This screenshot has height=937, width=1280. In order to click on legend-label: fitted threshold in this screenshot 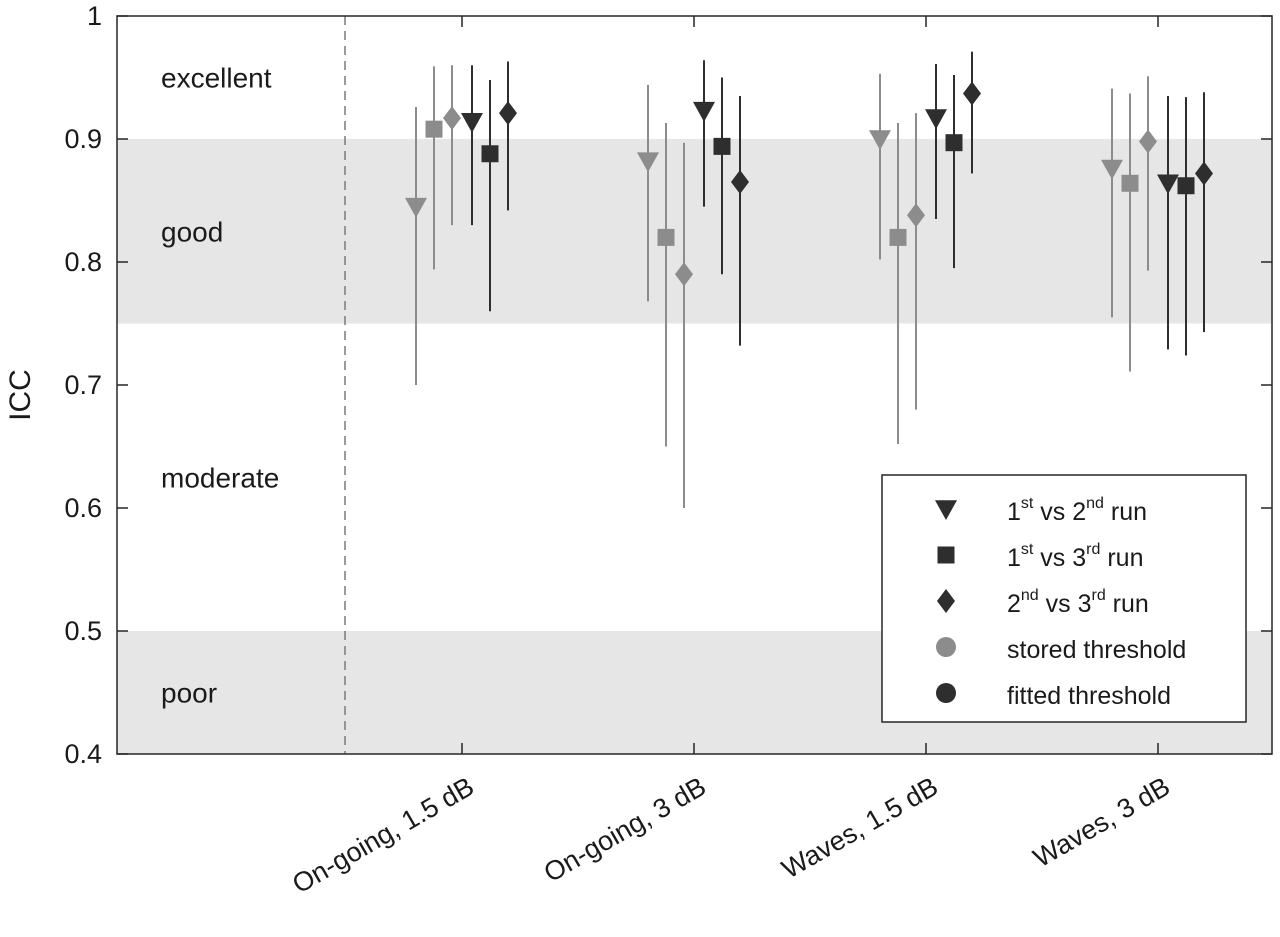, I will do `click(1089, 696)`.